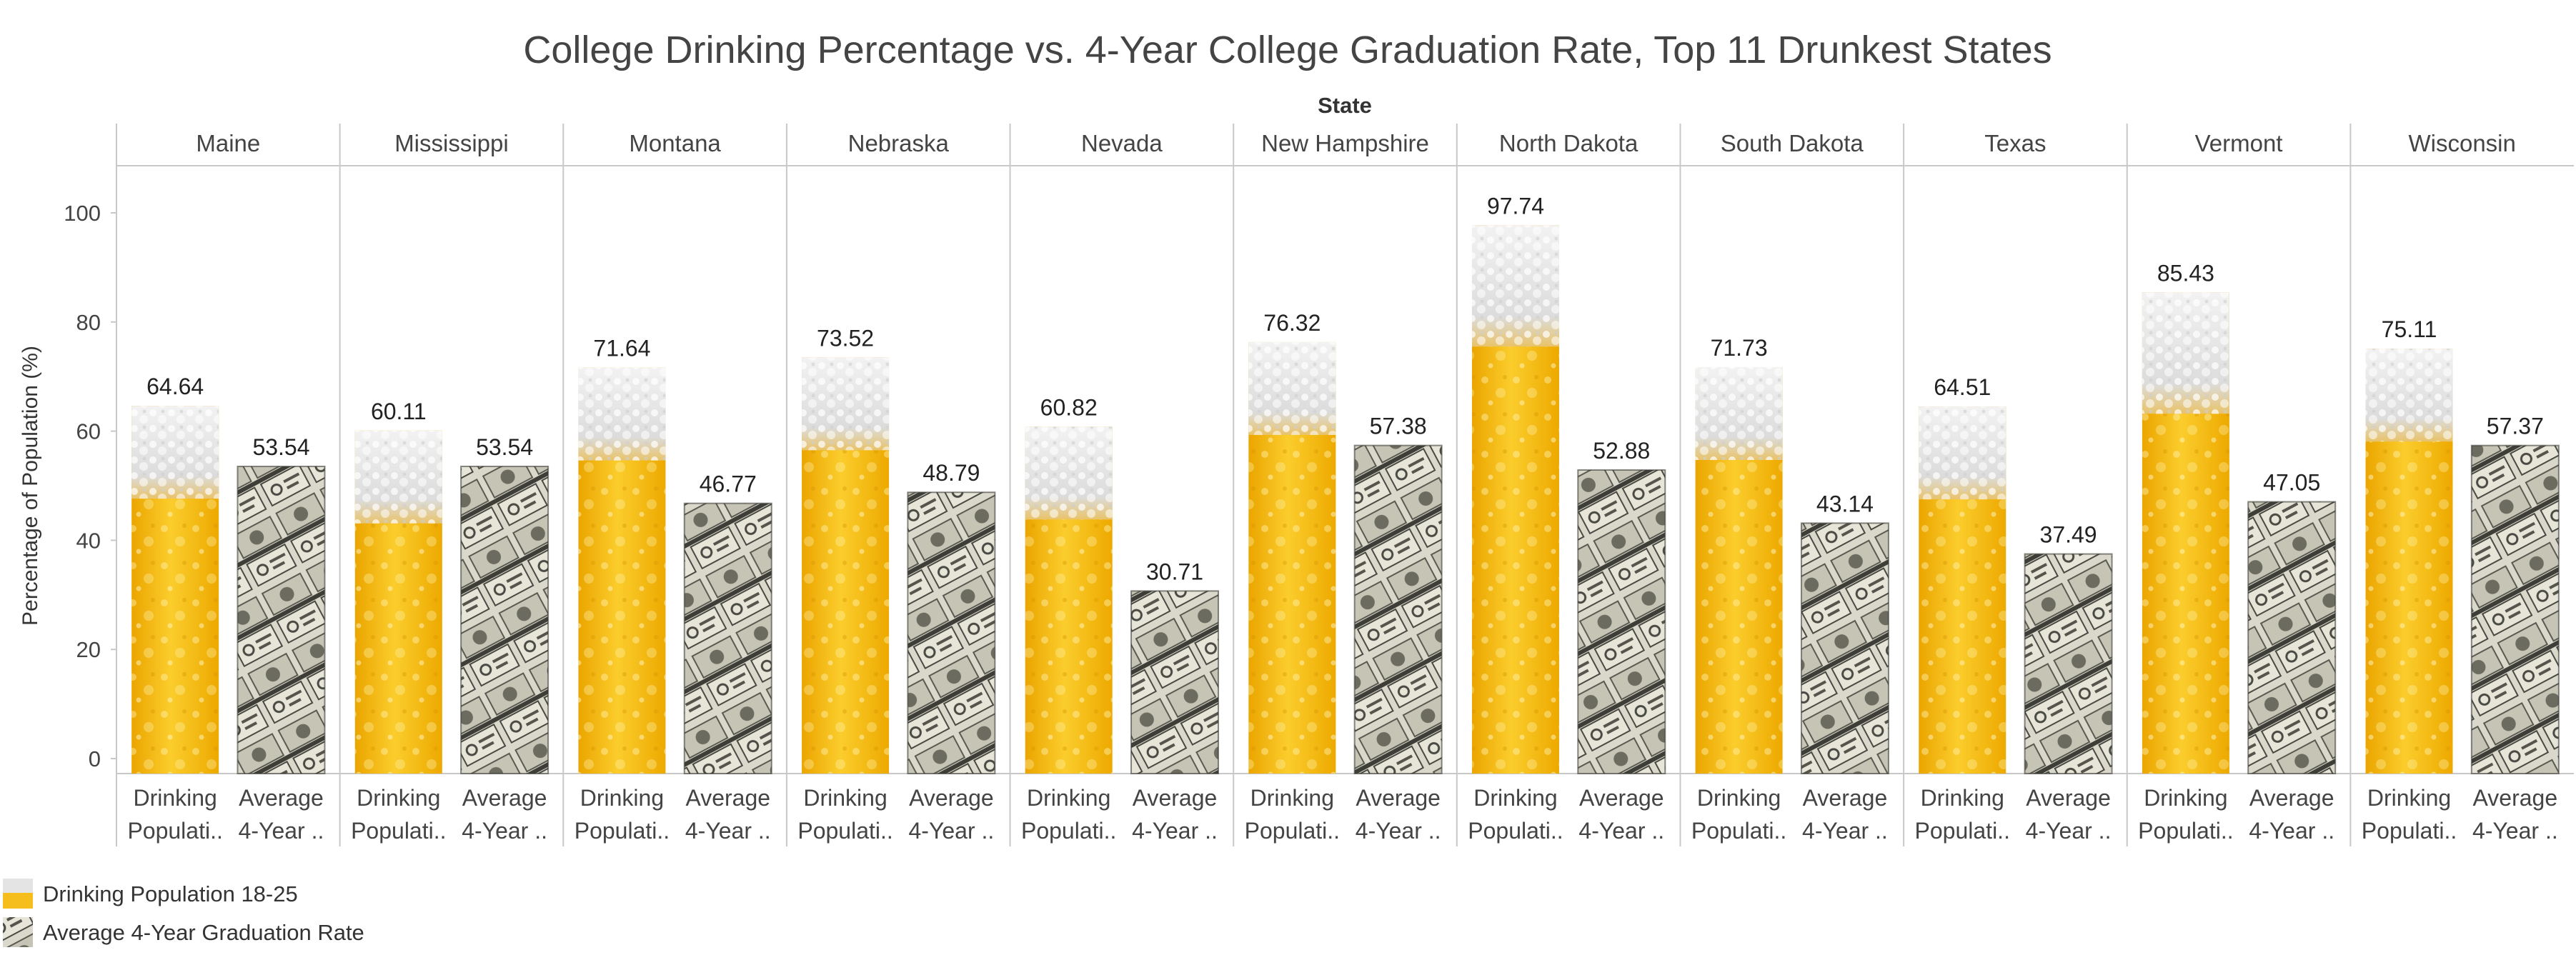 Image resolution: width=2576 pixels, height=955 pixels. Describe the element at coordinates (2015, 143) in the screenshot. I see `state-header-label: Texas` at that location.